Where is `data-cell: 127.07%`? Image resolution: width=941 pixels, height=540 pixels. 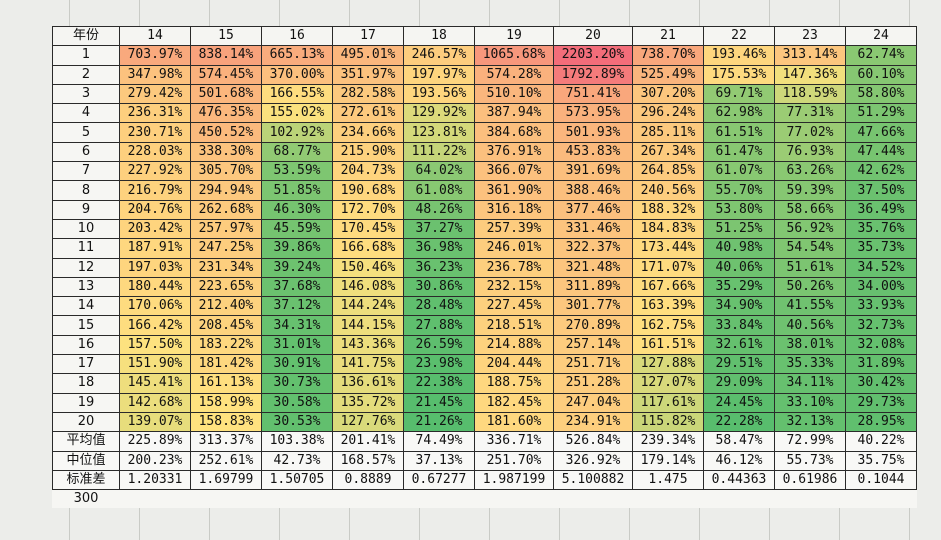
data-cell: 127.07% is located at coordinates (668, 383).